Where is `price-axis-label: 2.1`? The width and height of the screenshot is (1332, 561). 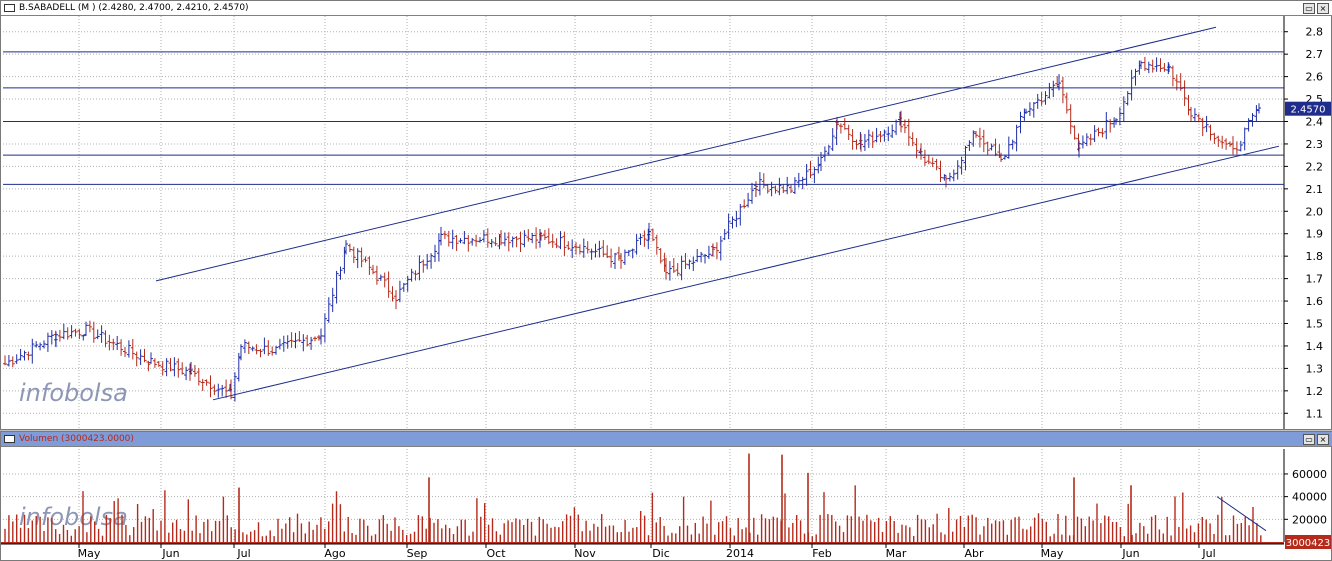 price-axis-label: 2.1 is located at coordinates (1315, 189).